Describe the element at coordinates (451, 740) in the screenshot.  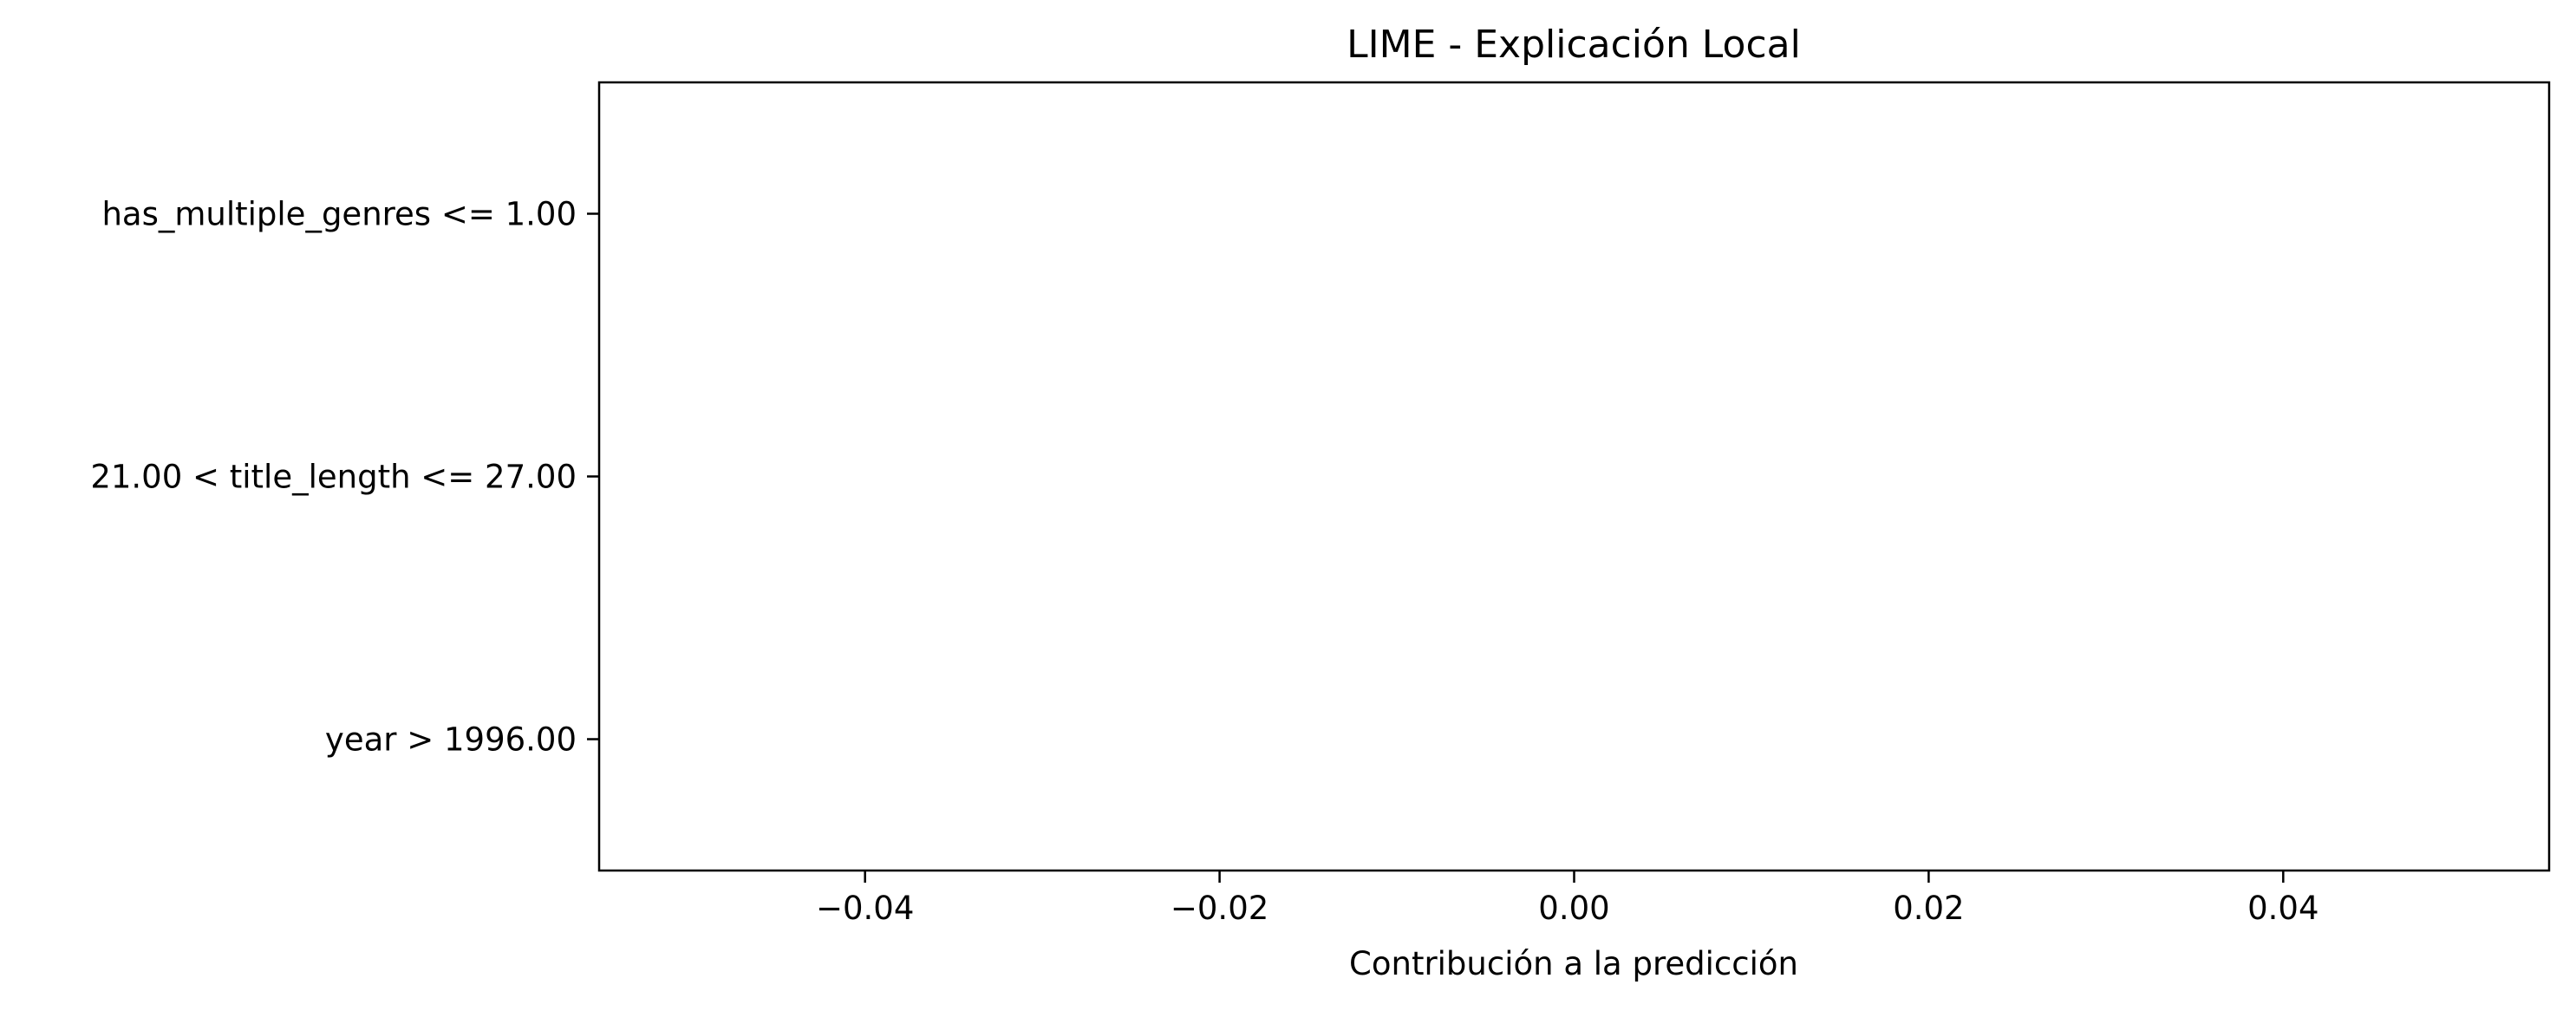
I see `y-tick-label: year > 1996.00` at that location.